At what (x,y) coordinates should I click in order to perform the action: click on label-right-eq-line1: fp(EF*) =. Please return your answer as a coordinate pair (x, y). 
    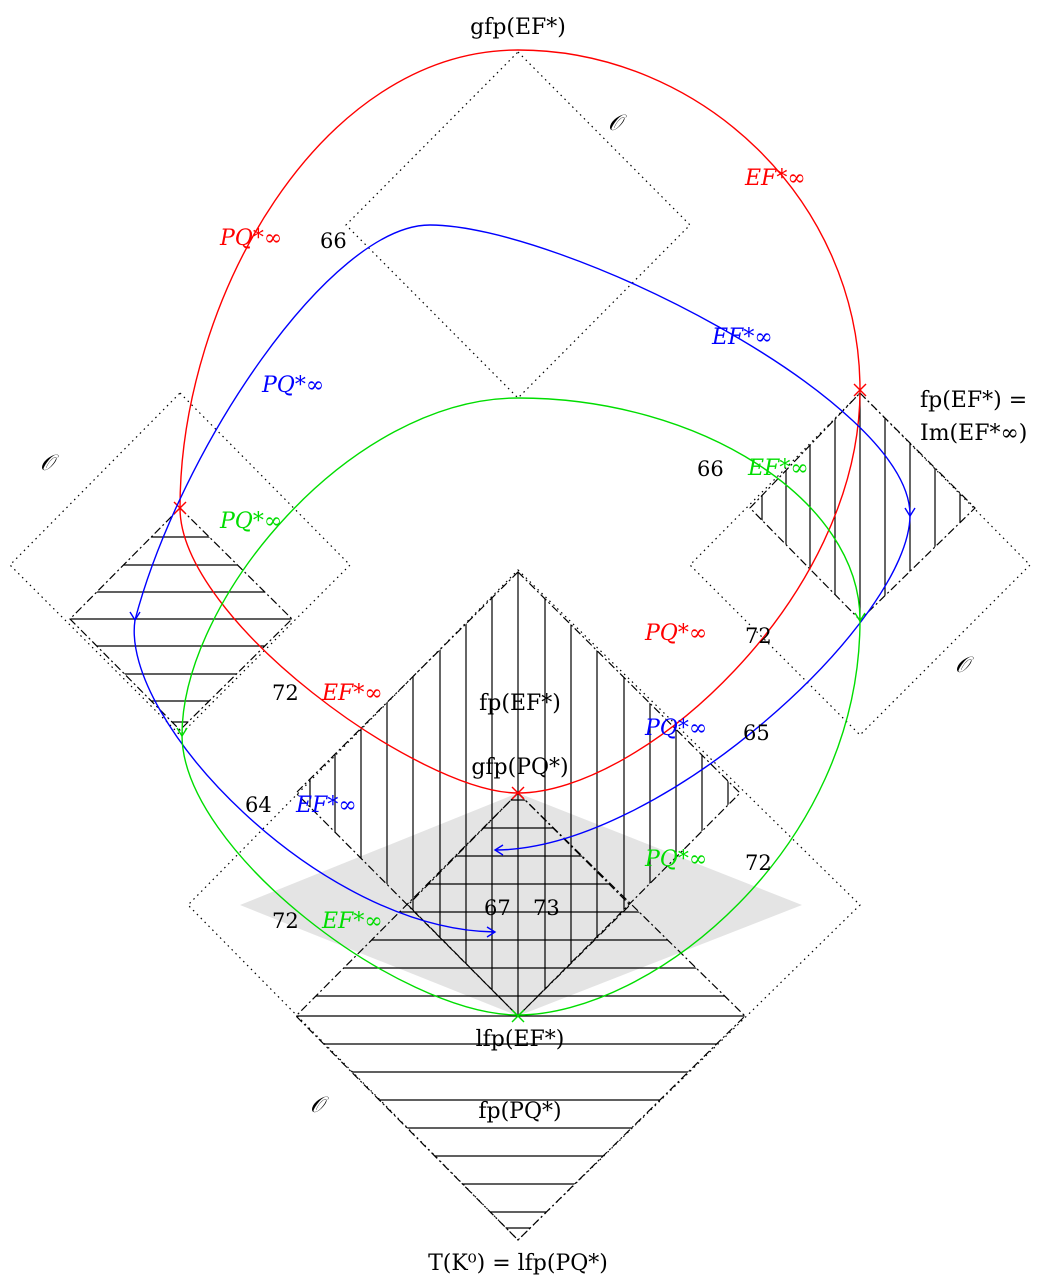
    Looking at the image, I should click on (973, 400).